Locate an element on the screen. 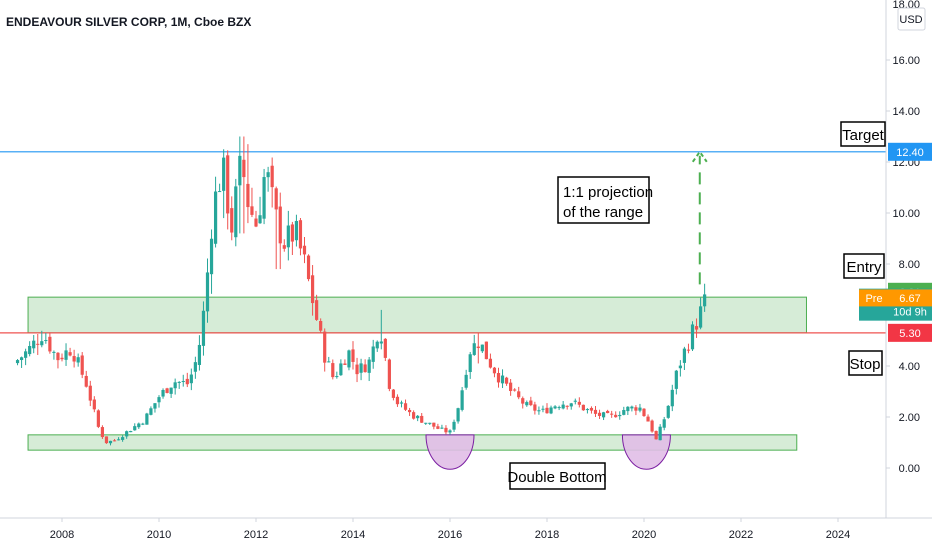  support-zone is located at coordinates (412, 442).